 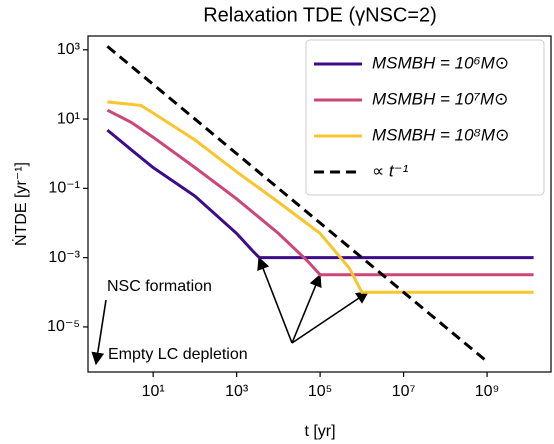 What do you see at coordinates (153, 391) in the screenshot?
I see `x-tick-label: 10¹` at bounding box center [153, 391].